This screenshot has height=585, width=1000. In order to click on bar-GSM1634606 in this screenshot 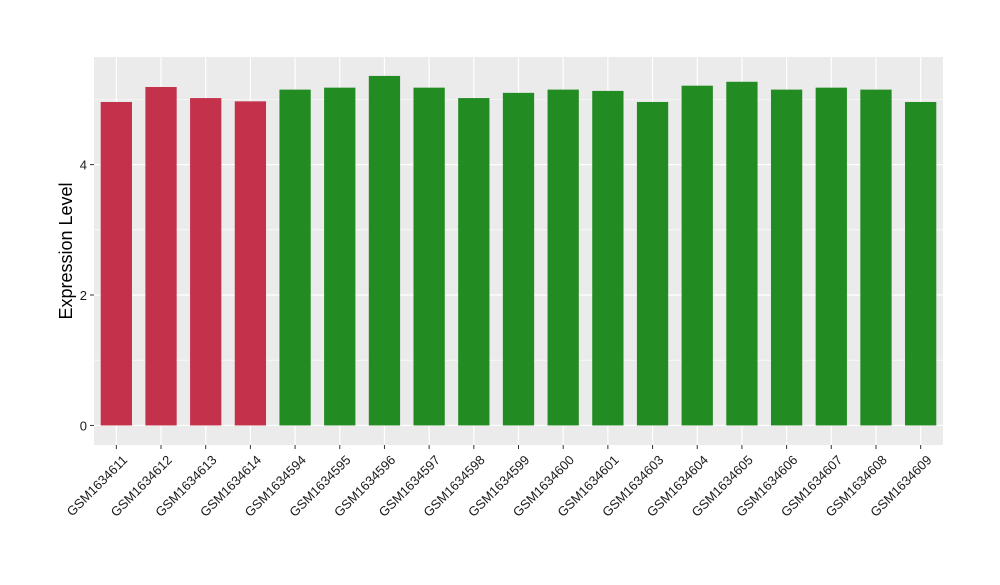, I will do `click(786, 257)`.